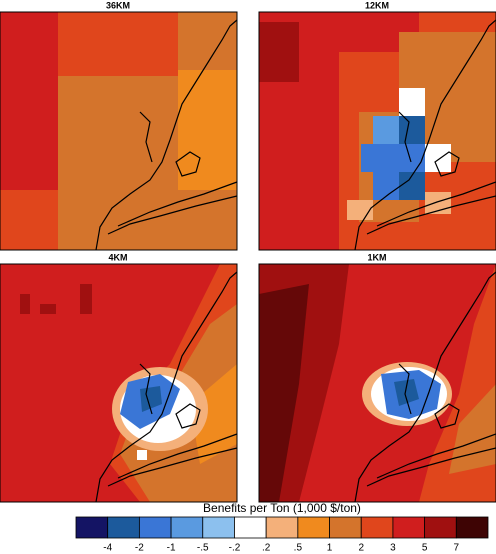  What do you see at coordinates (393, 548) in the screenshot?
I see `colorbar-tick-label: 3` at bounding box center [393, 548].